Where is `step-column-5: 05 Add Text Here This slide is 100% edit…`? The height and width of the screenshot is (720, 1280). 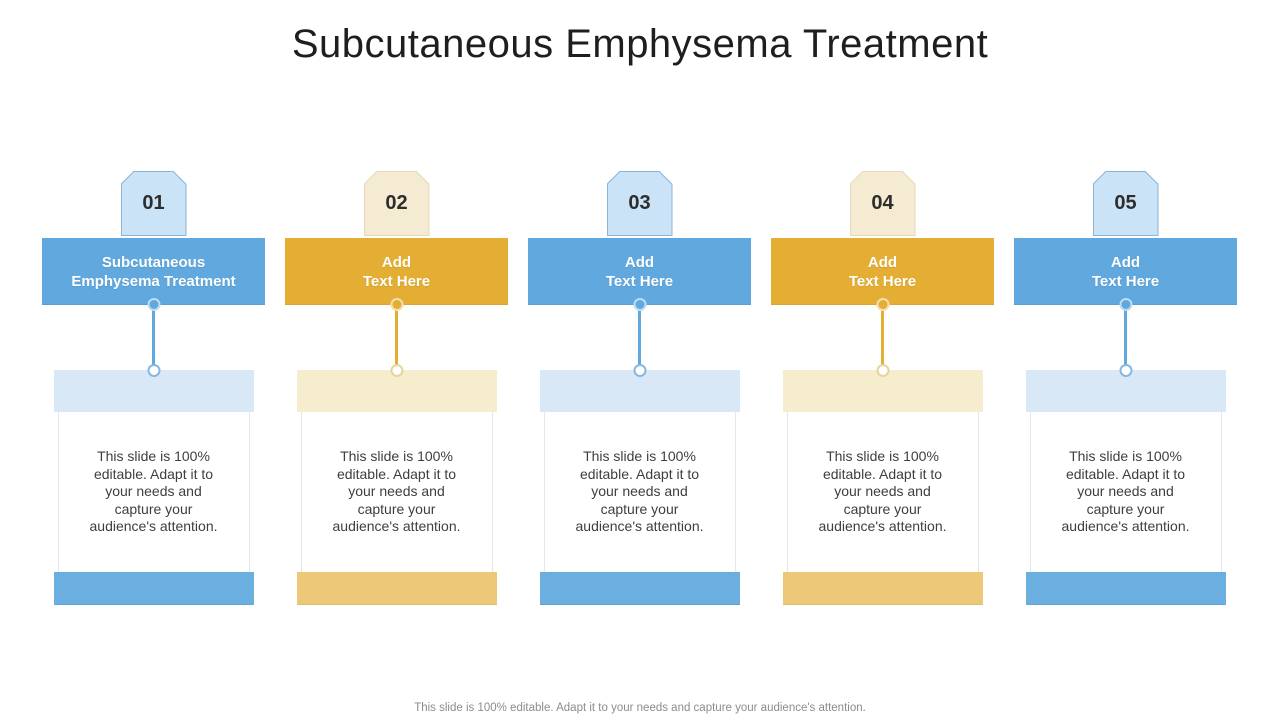 step-column-5: 05 Add Text Here This slide is 100% edit… is located at coordinates (1125, 388).